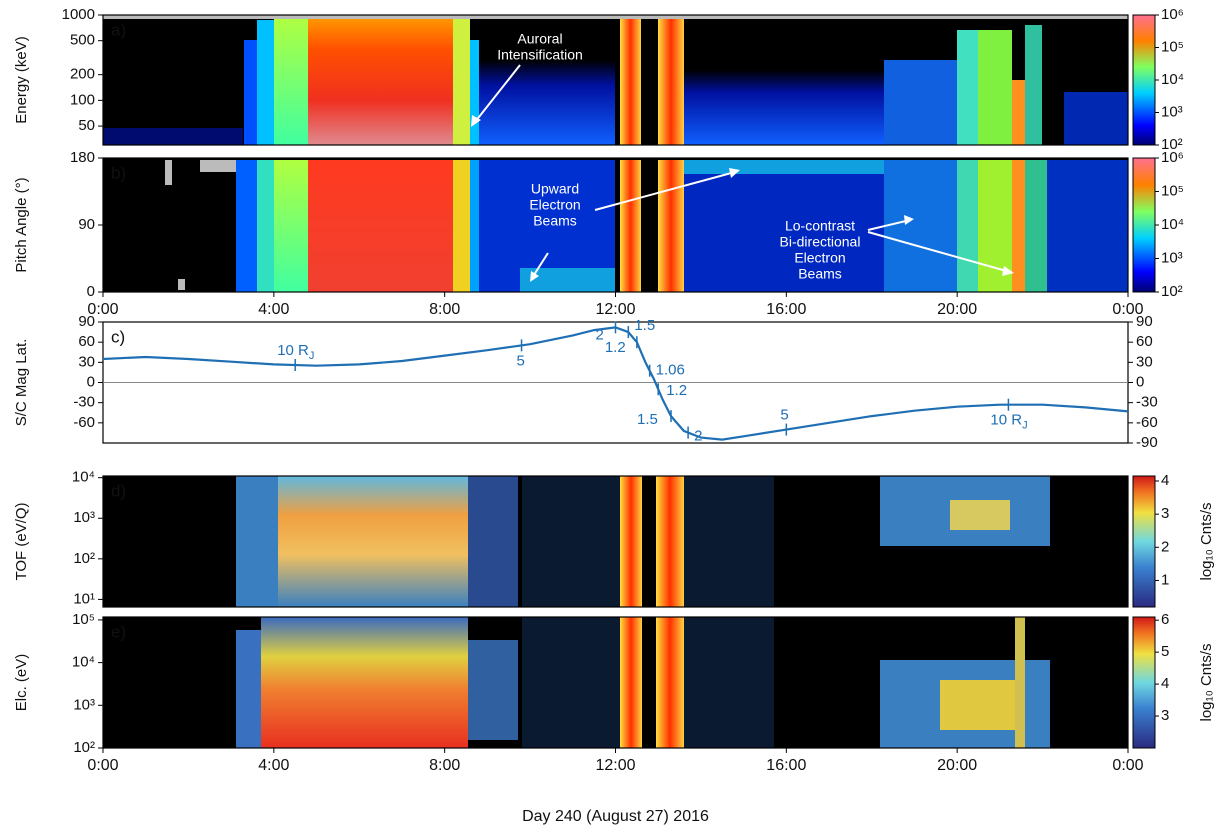  I want to click on x-axis-label: Day 240 (August 27) 2016, so click(615, 816).